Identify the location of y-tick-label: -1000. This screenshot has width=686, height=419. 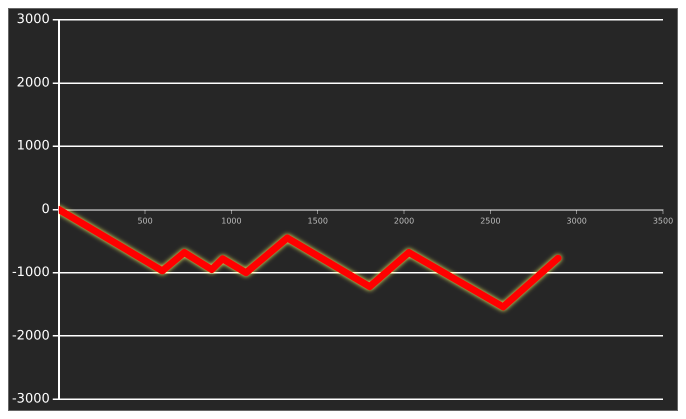
(31, 272).